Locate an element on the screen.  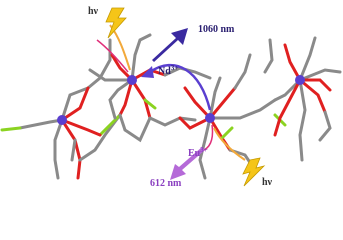
ion-label: Nd3+ is located at coordinates (168, 70).